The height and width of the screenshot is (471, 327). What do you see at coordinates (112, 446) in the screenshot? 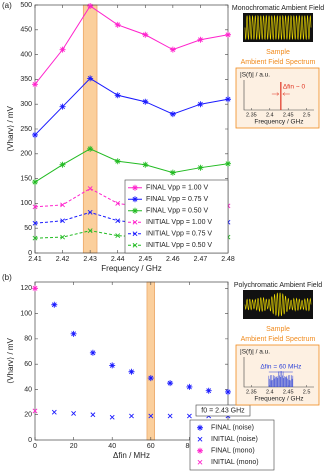
I see `x-tick-label: 40` at bounding box center [112, 446].